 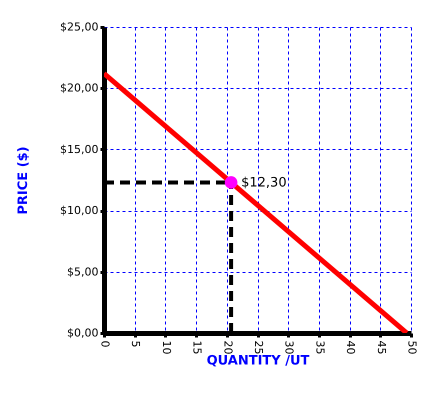 I want to click on x-axis-title: QUANTITY /UT, so click(x=258, y=360).